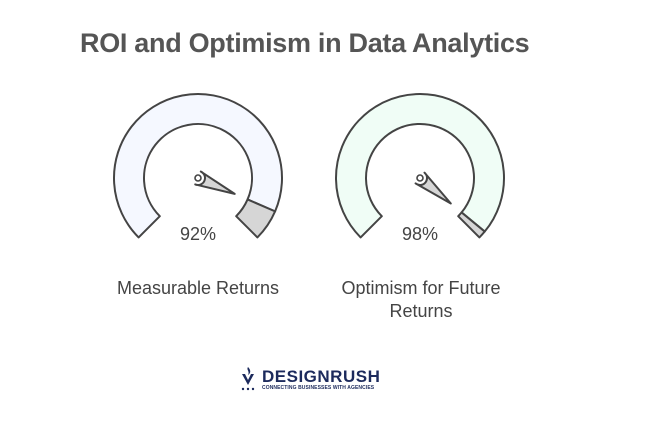 The height and width of the screenshot is (431, 650). What do you see at coordinates (421, 299) in the screenshot?
I see `gauge-label-2: Optimism for Future Returns` at bounding box center [421, 299].